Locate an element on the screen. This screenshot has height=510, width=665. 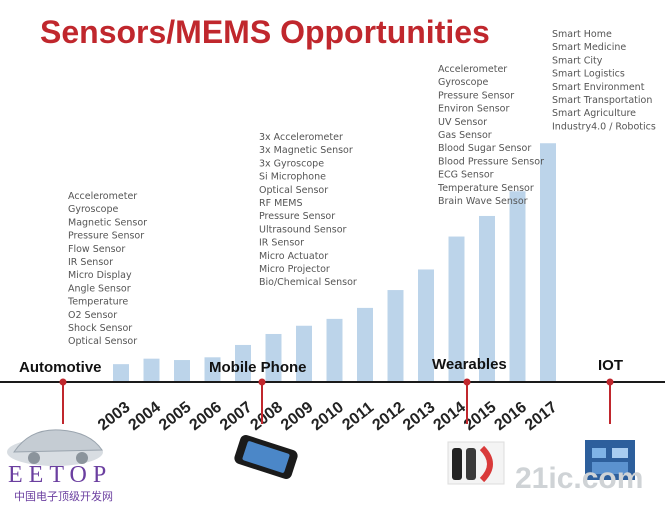
sensor-item: Micro Display is located at coordinates (100, 275).